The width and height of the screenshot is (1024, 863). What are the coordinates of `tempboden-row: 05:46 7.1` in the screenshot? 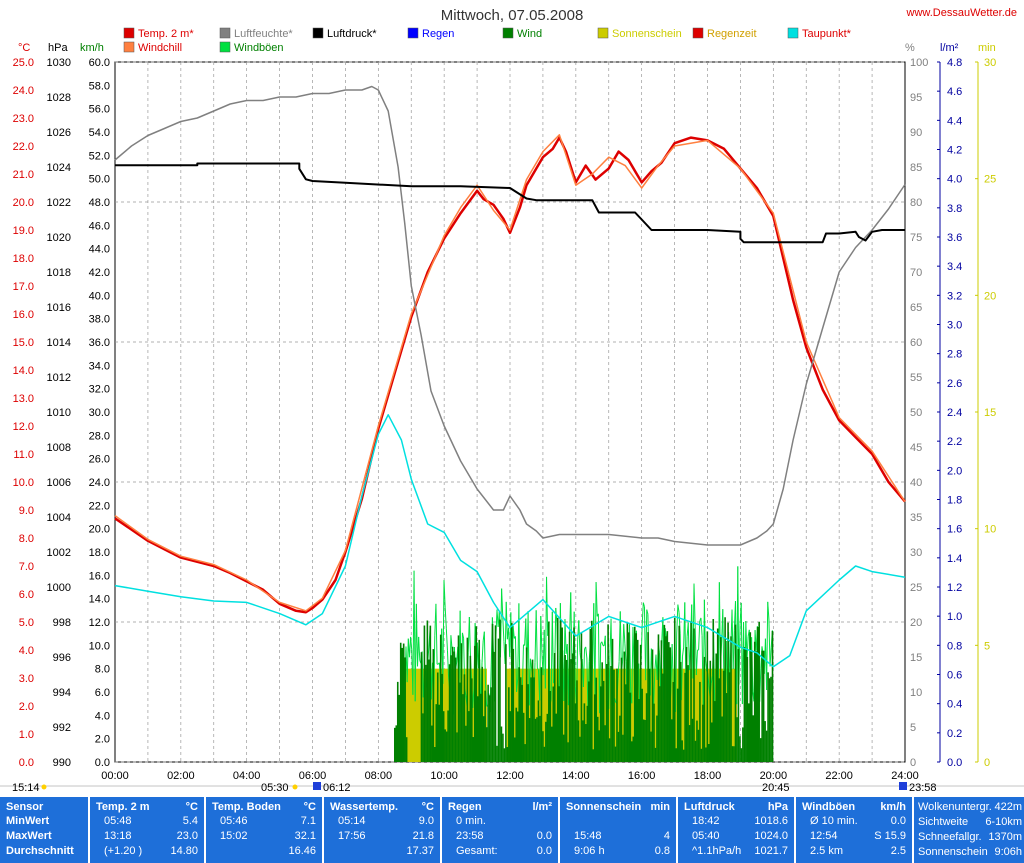 It's located at (264, 822).